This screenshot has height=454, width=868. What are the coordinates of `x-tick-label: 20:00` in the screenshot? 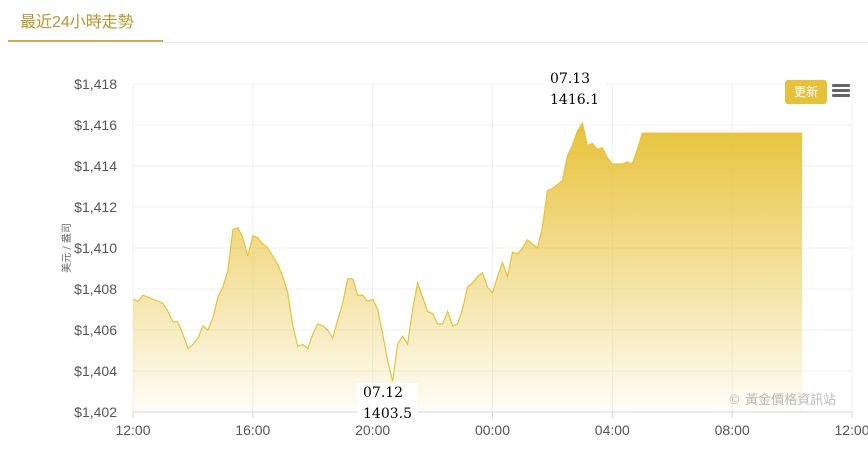 It's located at (372, 430).